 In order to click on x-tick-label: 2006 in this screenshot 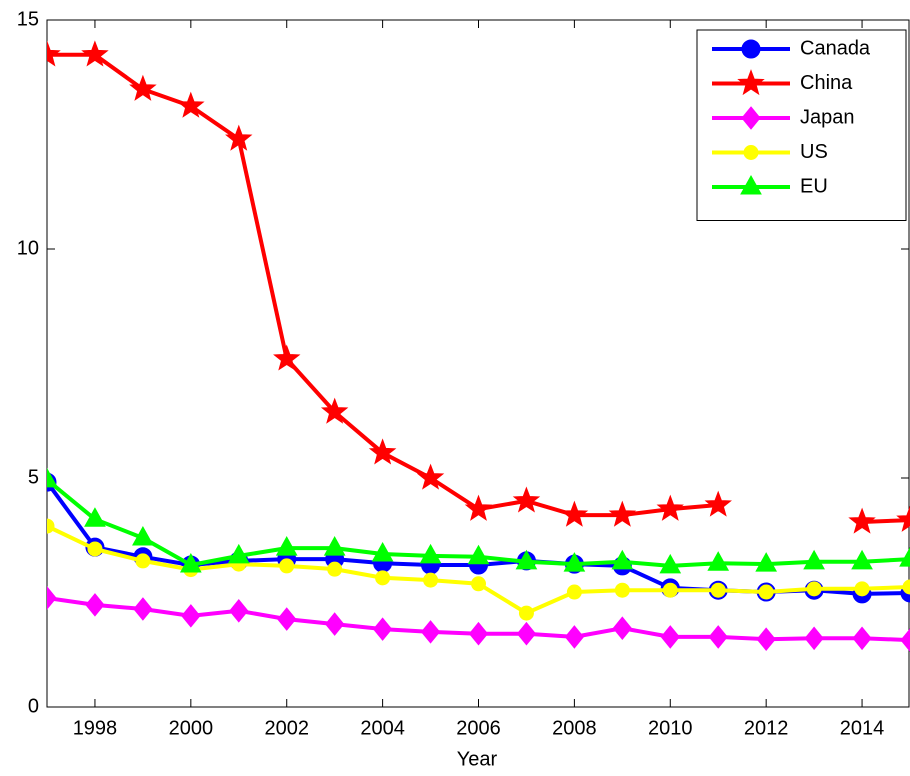, I will do `click(478, 728)`.